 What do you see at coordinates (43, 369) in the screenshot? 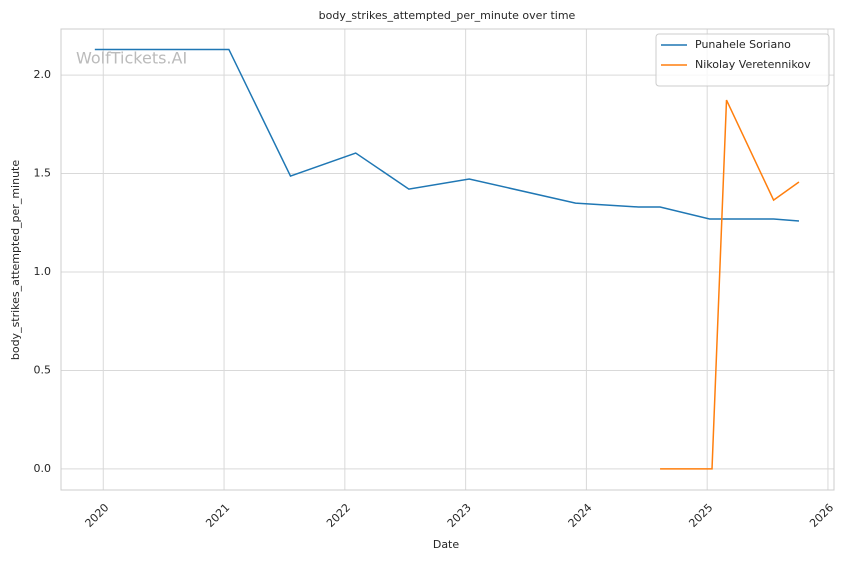
I see `y-tick-label: 0.5` at bounding box center [43, 369].